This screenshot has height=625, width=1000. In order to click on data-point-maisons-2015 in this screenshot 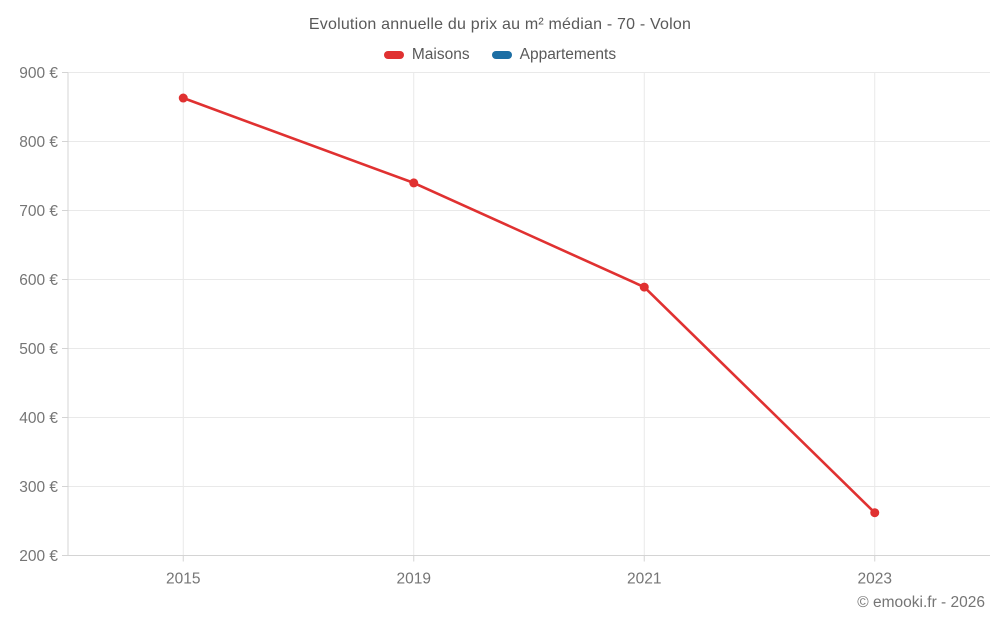, I will do `click(183, 98)`.